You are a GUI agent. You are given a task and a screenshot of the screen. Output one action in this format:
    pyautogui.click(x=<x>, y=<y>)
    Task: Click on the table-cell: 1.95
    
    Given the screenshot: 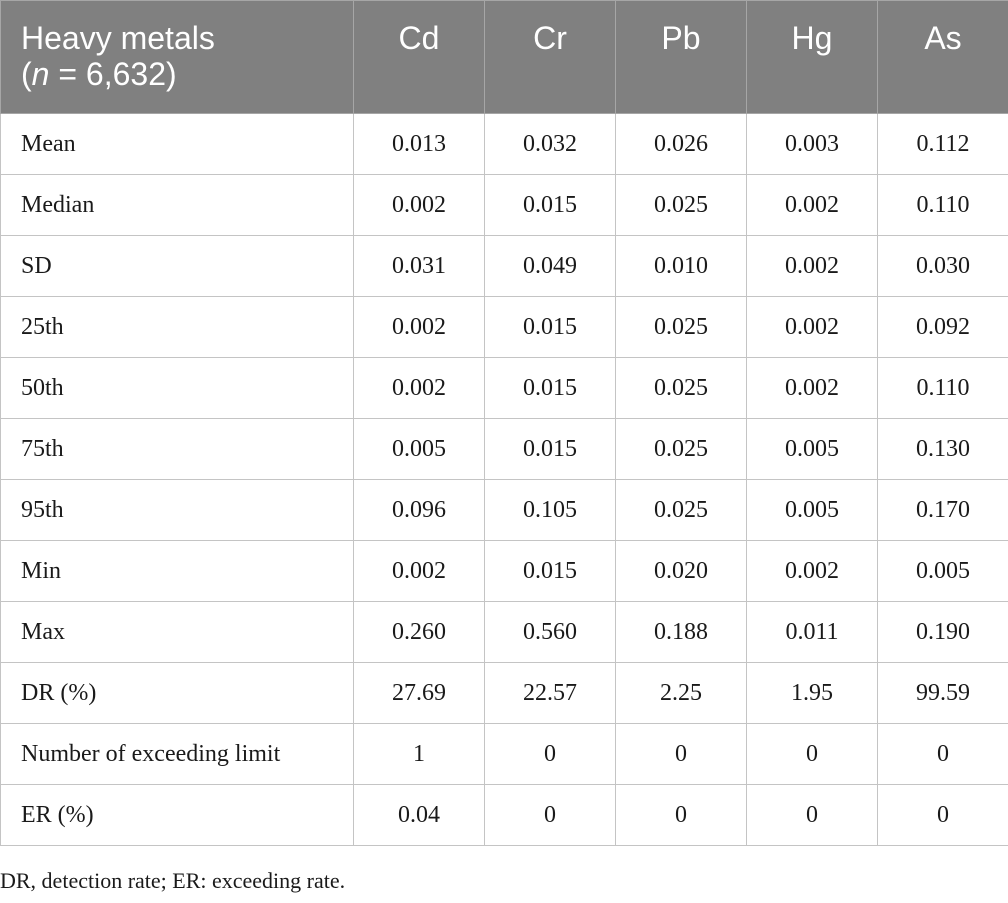 What is the action you would take?
    pyautogui.click(x=812, y=693)
    